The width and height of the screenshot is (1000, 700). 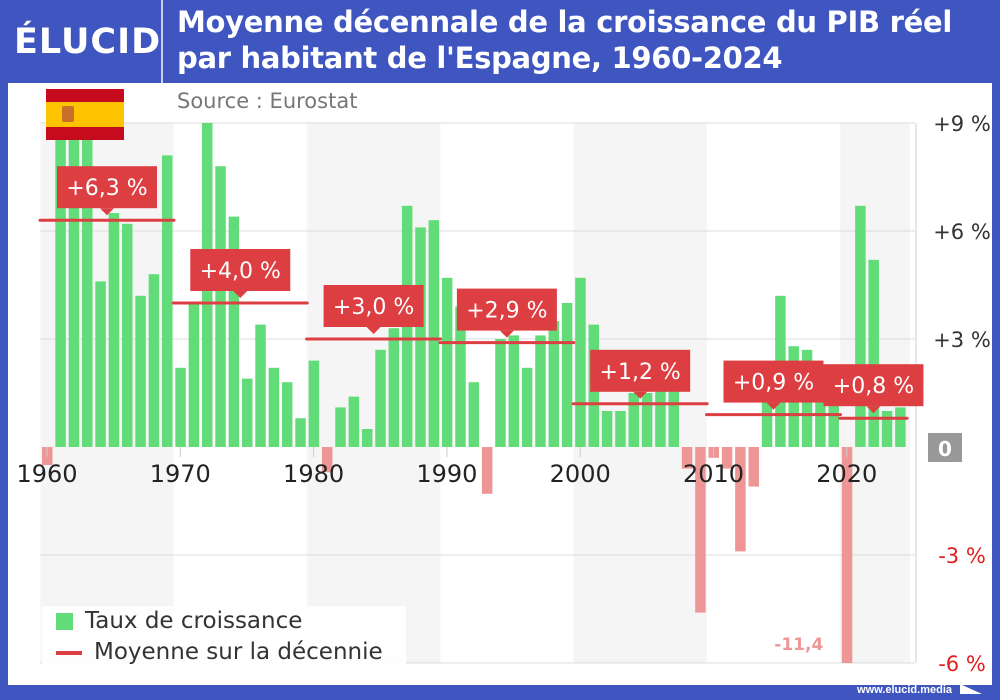 I want to click on bar-1969, so click(x=167, y=301).